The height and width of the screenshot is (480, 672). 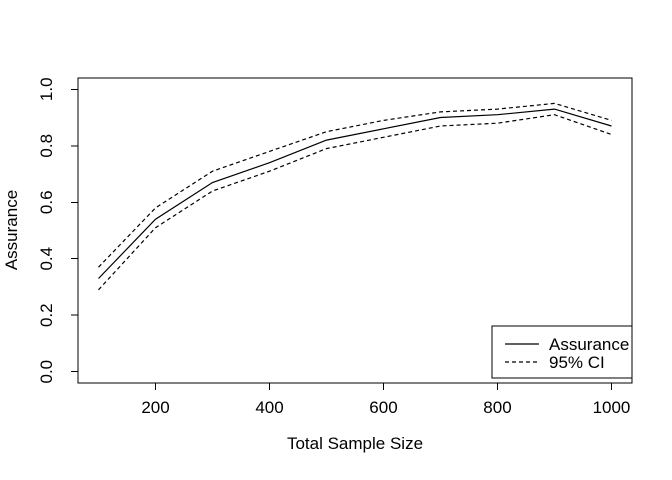 What do you see at coordinates (612, 407) in the screenshot?
I see `x-axis-tick-label: 1000` at bounding box center [612, 407].